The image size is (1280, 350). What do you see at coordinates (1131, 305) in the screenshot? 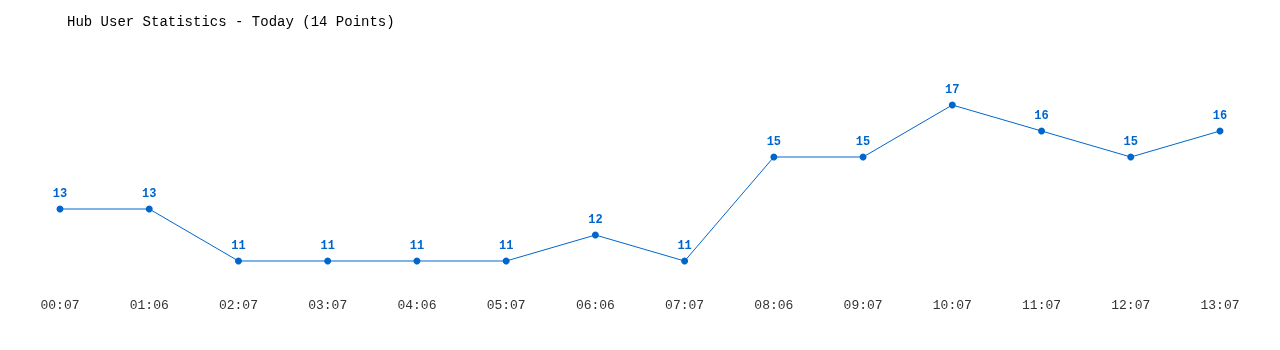
I see `x-tick-label: 12:07` at bounding box center [1131, 305].